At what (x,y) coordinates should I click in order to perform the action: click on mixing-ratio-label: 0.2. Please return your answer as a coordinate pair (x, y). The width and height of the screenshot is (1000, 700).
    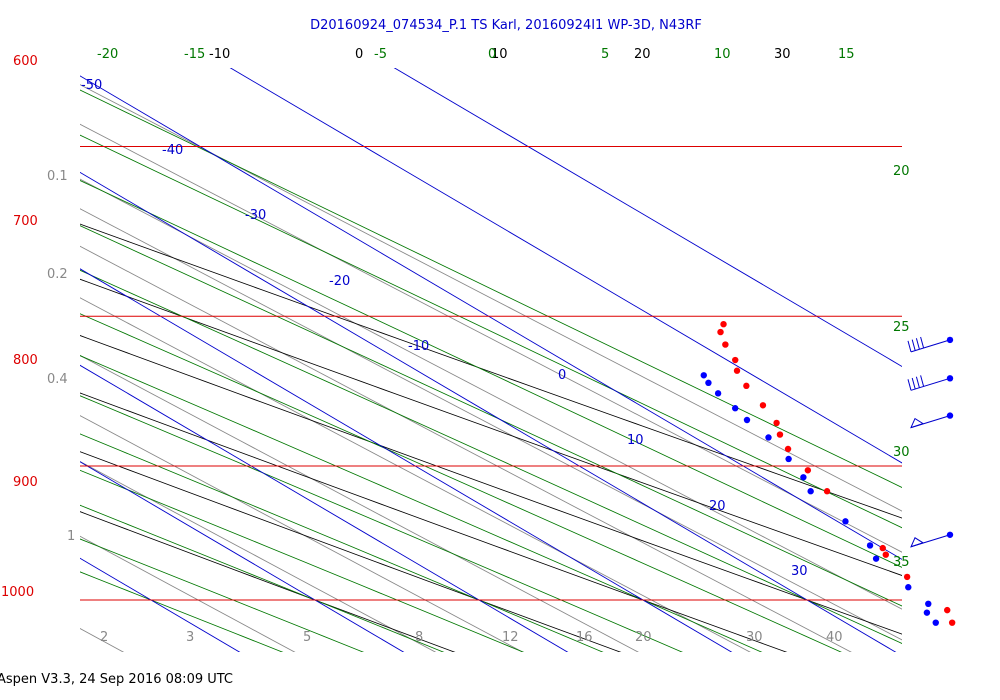
    Looking at the image, I should click on (57, 274).